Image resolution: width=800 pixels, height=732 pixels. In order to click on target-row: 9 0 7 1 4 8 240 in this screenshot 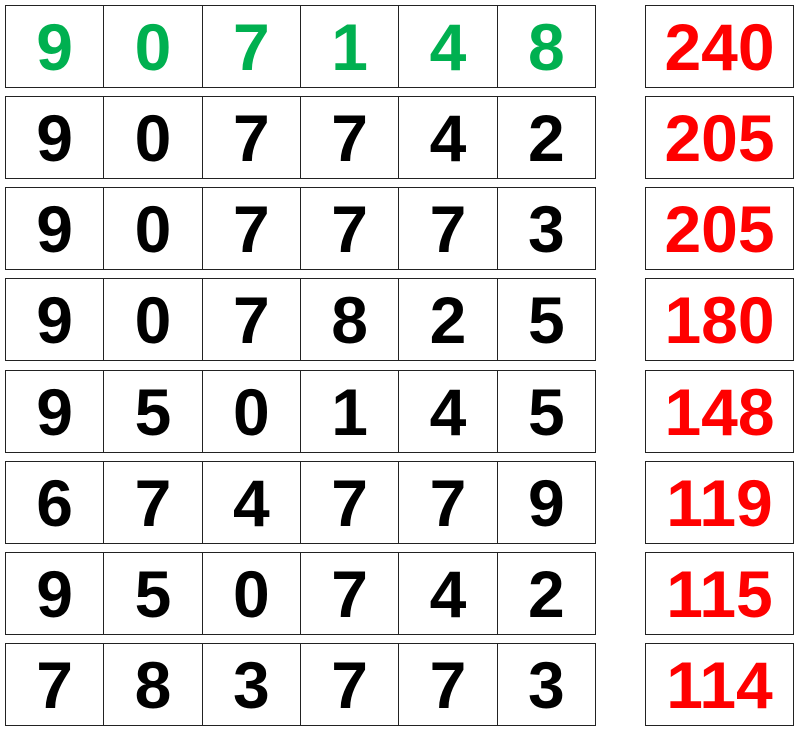, I will do `click(400, 47)`.